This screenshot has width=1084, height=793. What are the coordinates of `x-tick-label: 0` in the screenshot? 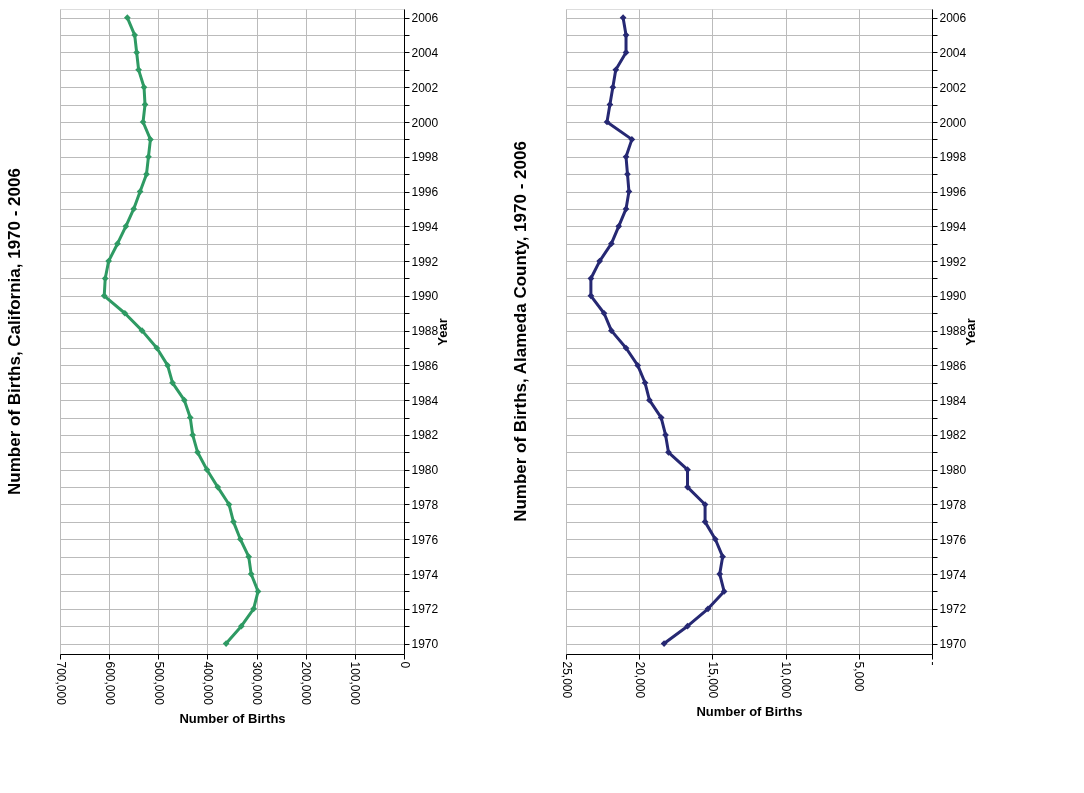 It's located at (404, 665).